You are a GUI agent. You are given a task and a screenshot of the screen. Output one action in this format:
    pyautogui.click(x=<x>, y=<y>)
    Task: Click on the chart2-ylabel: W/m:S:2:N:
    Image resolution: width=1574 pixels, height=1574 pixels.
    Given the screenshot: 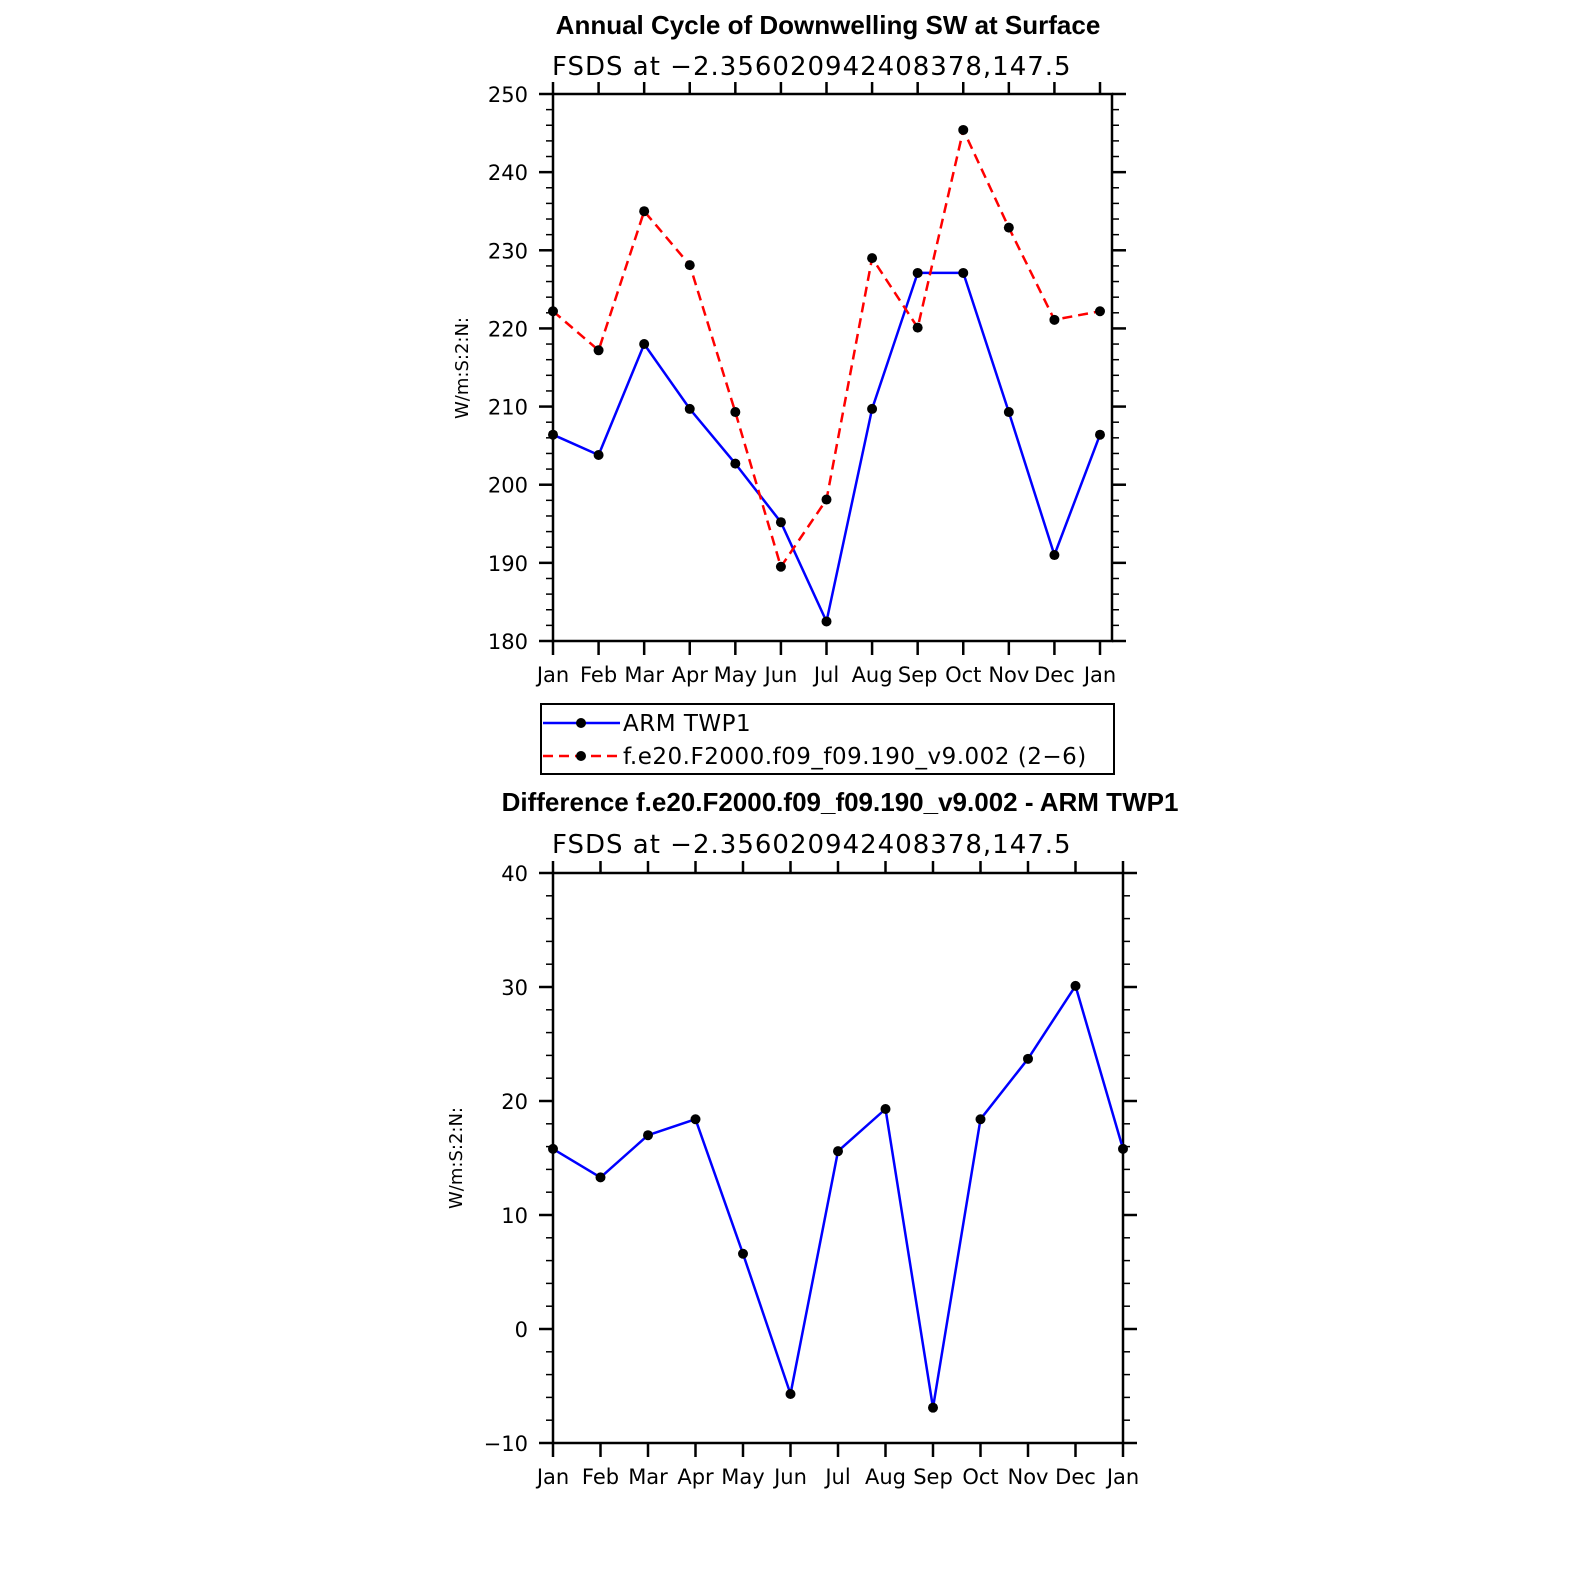 What is the action you would take?
    pyautogui.click(x=456, y=1158)
    